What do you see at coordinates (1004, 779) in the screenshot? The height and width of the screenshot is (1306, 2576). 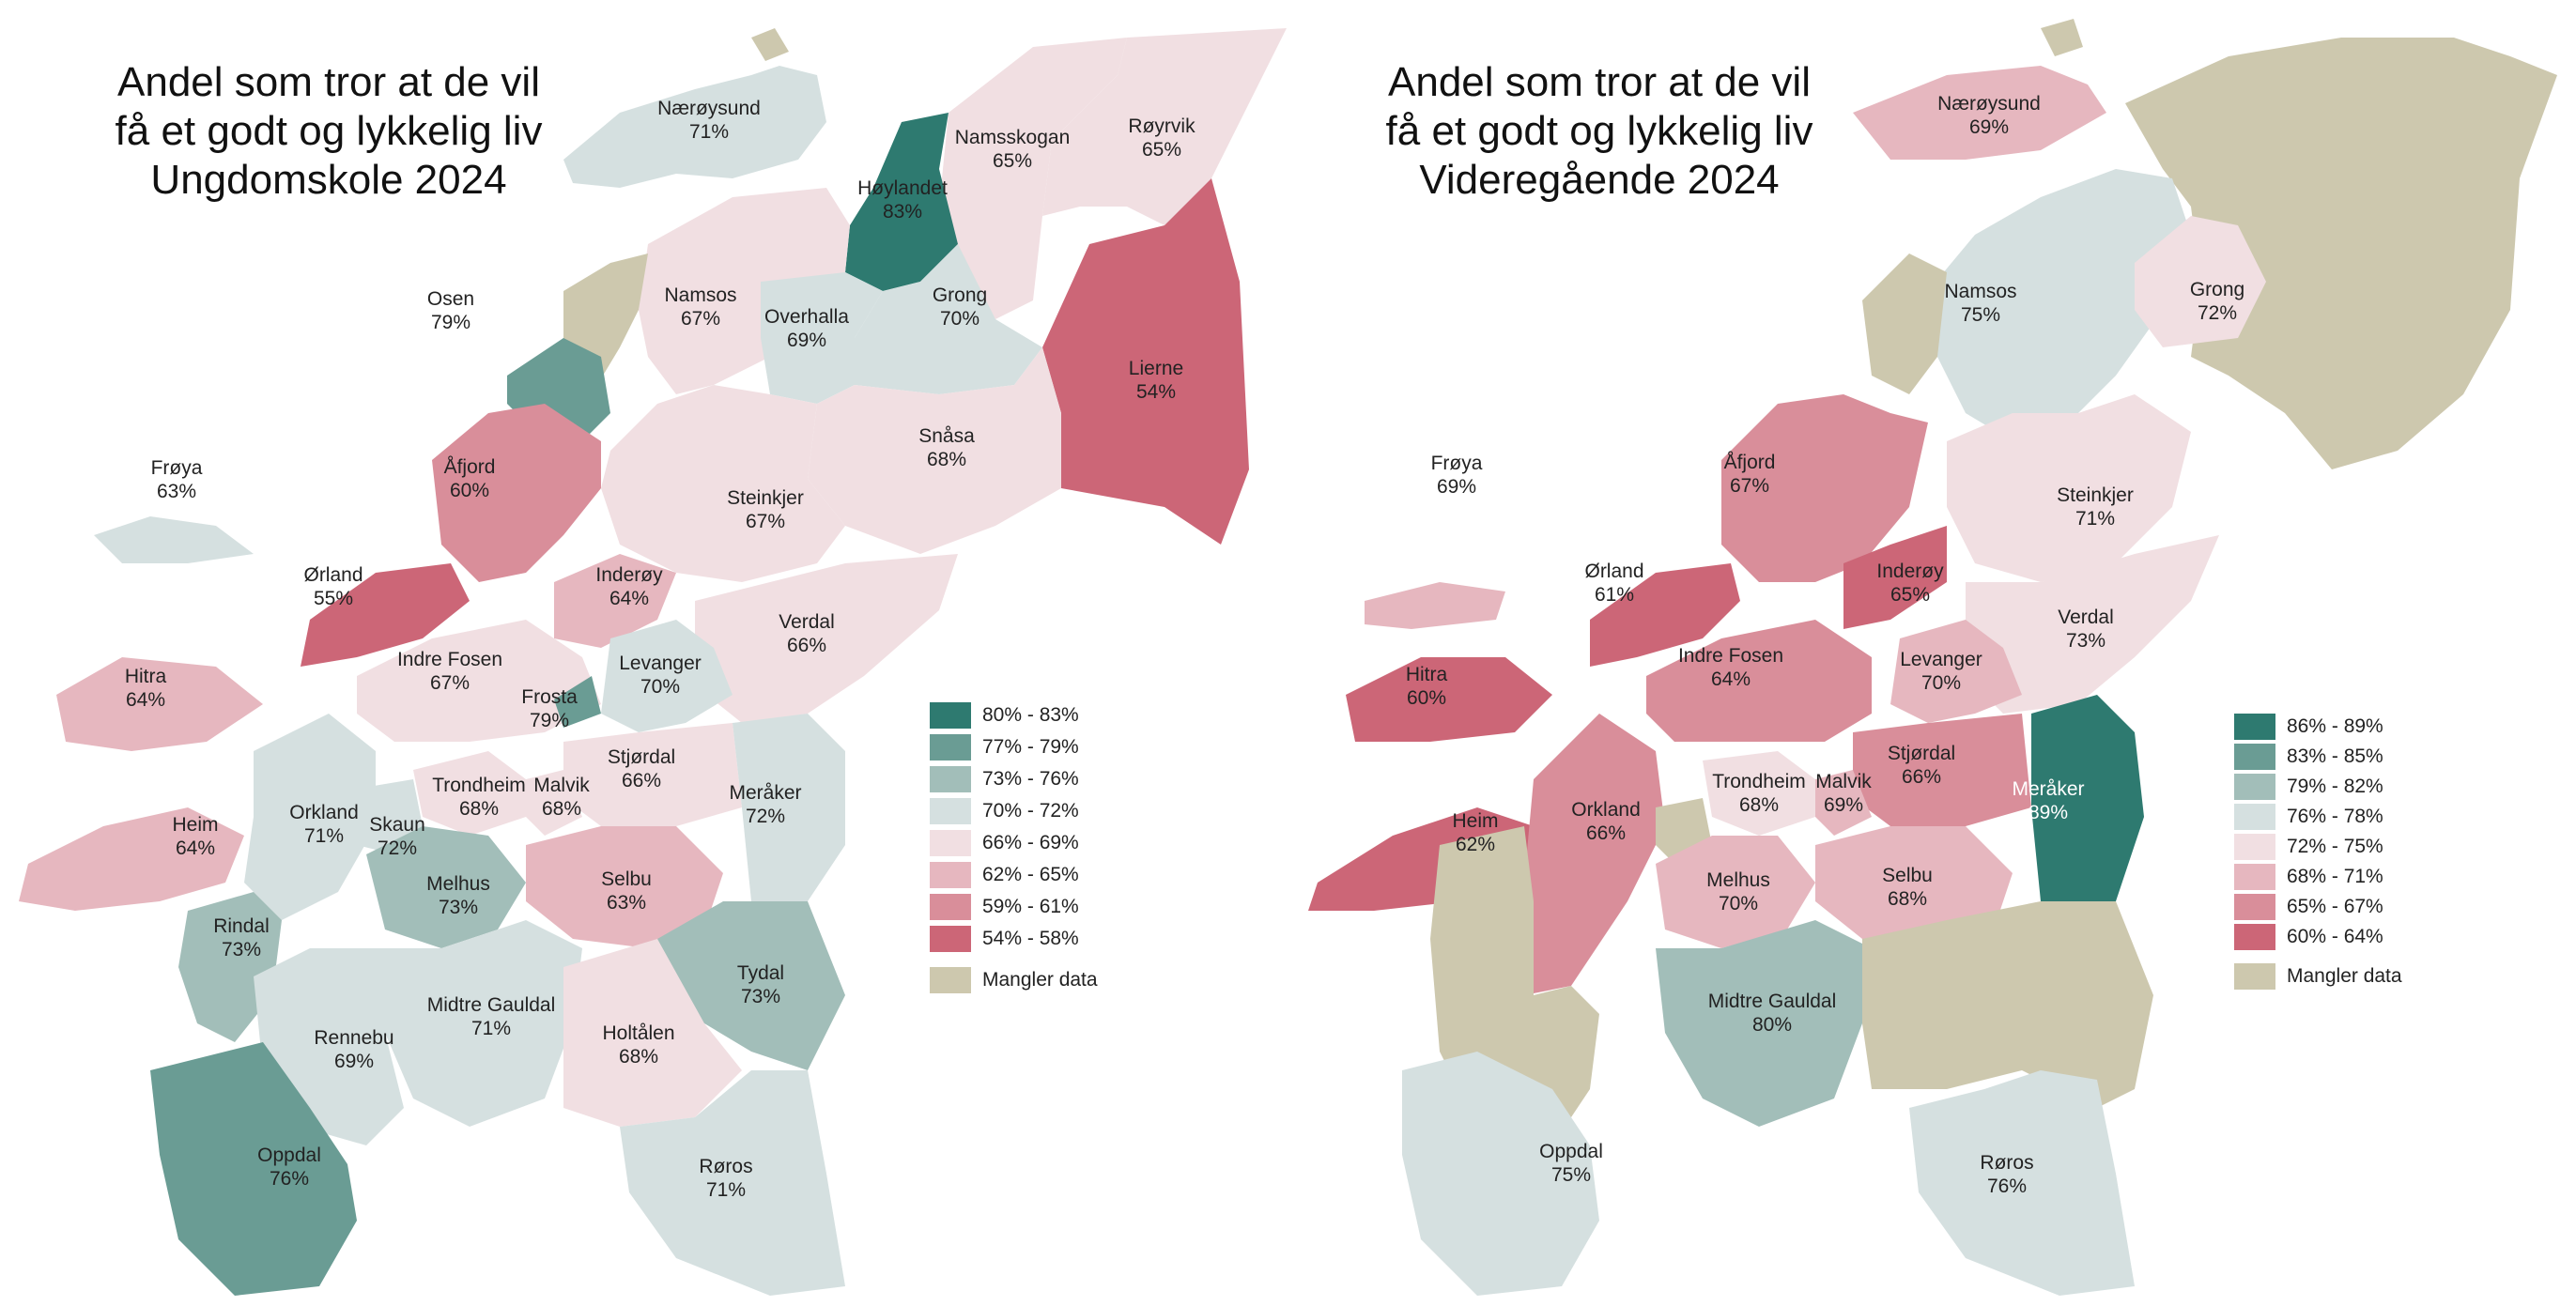 I see `legend-item: 73% - 76%` at bounding box center [1004, 779].